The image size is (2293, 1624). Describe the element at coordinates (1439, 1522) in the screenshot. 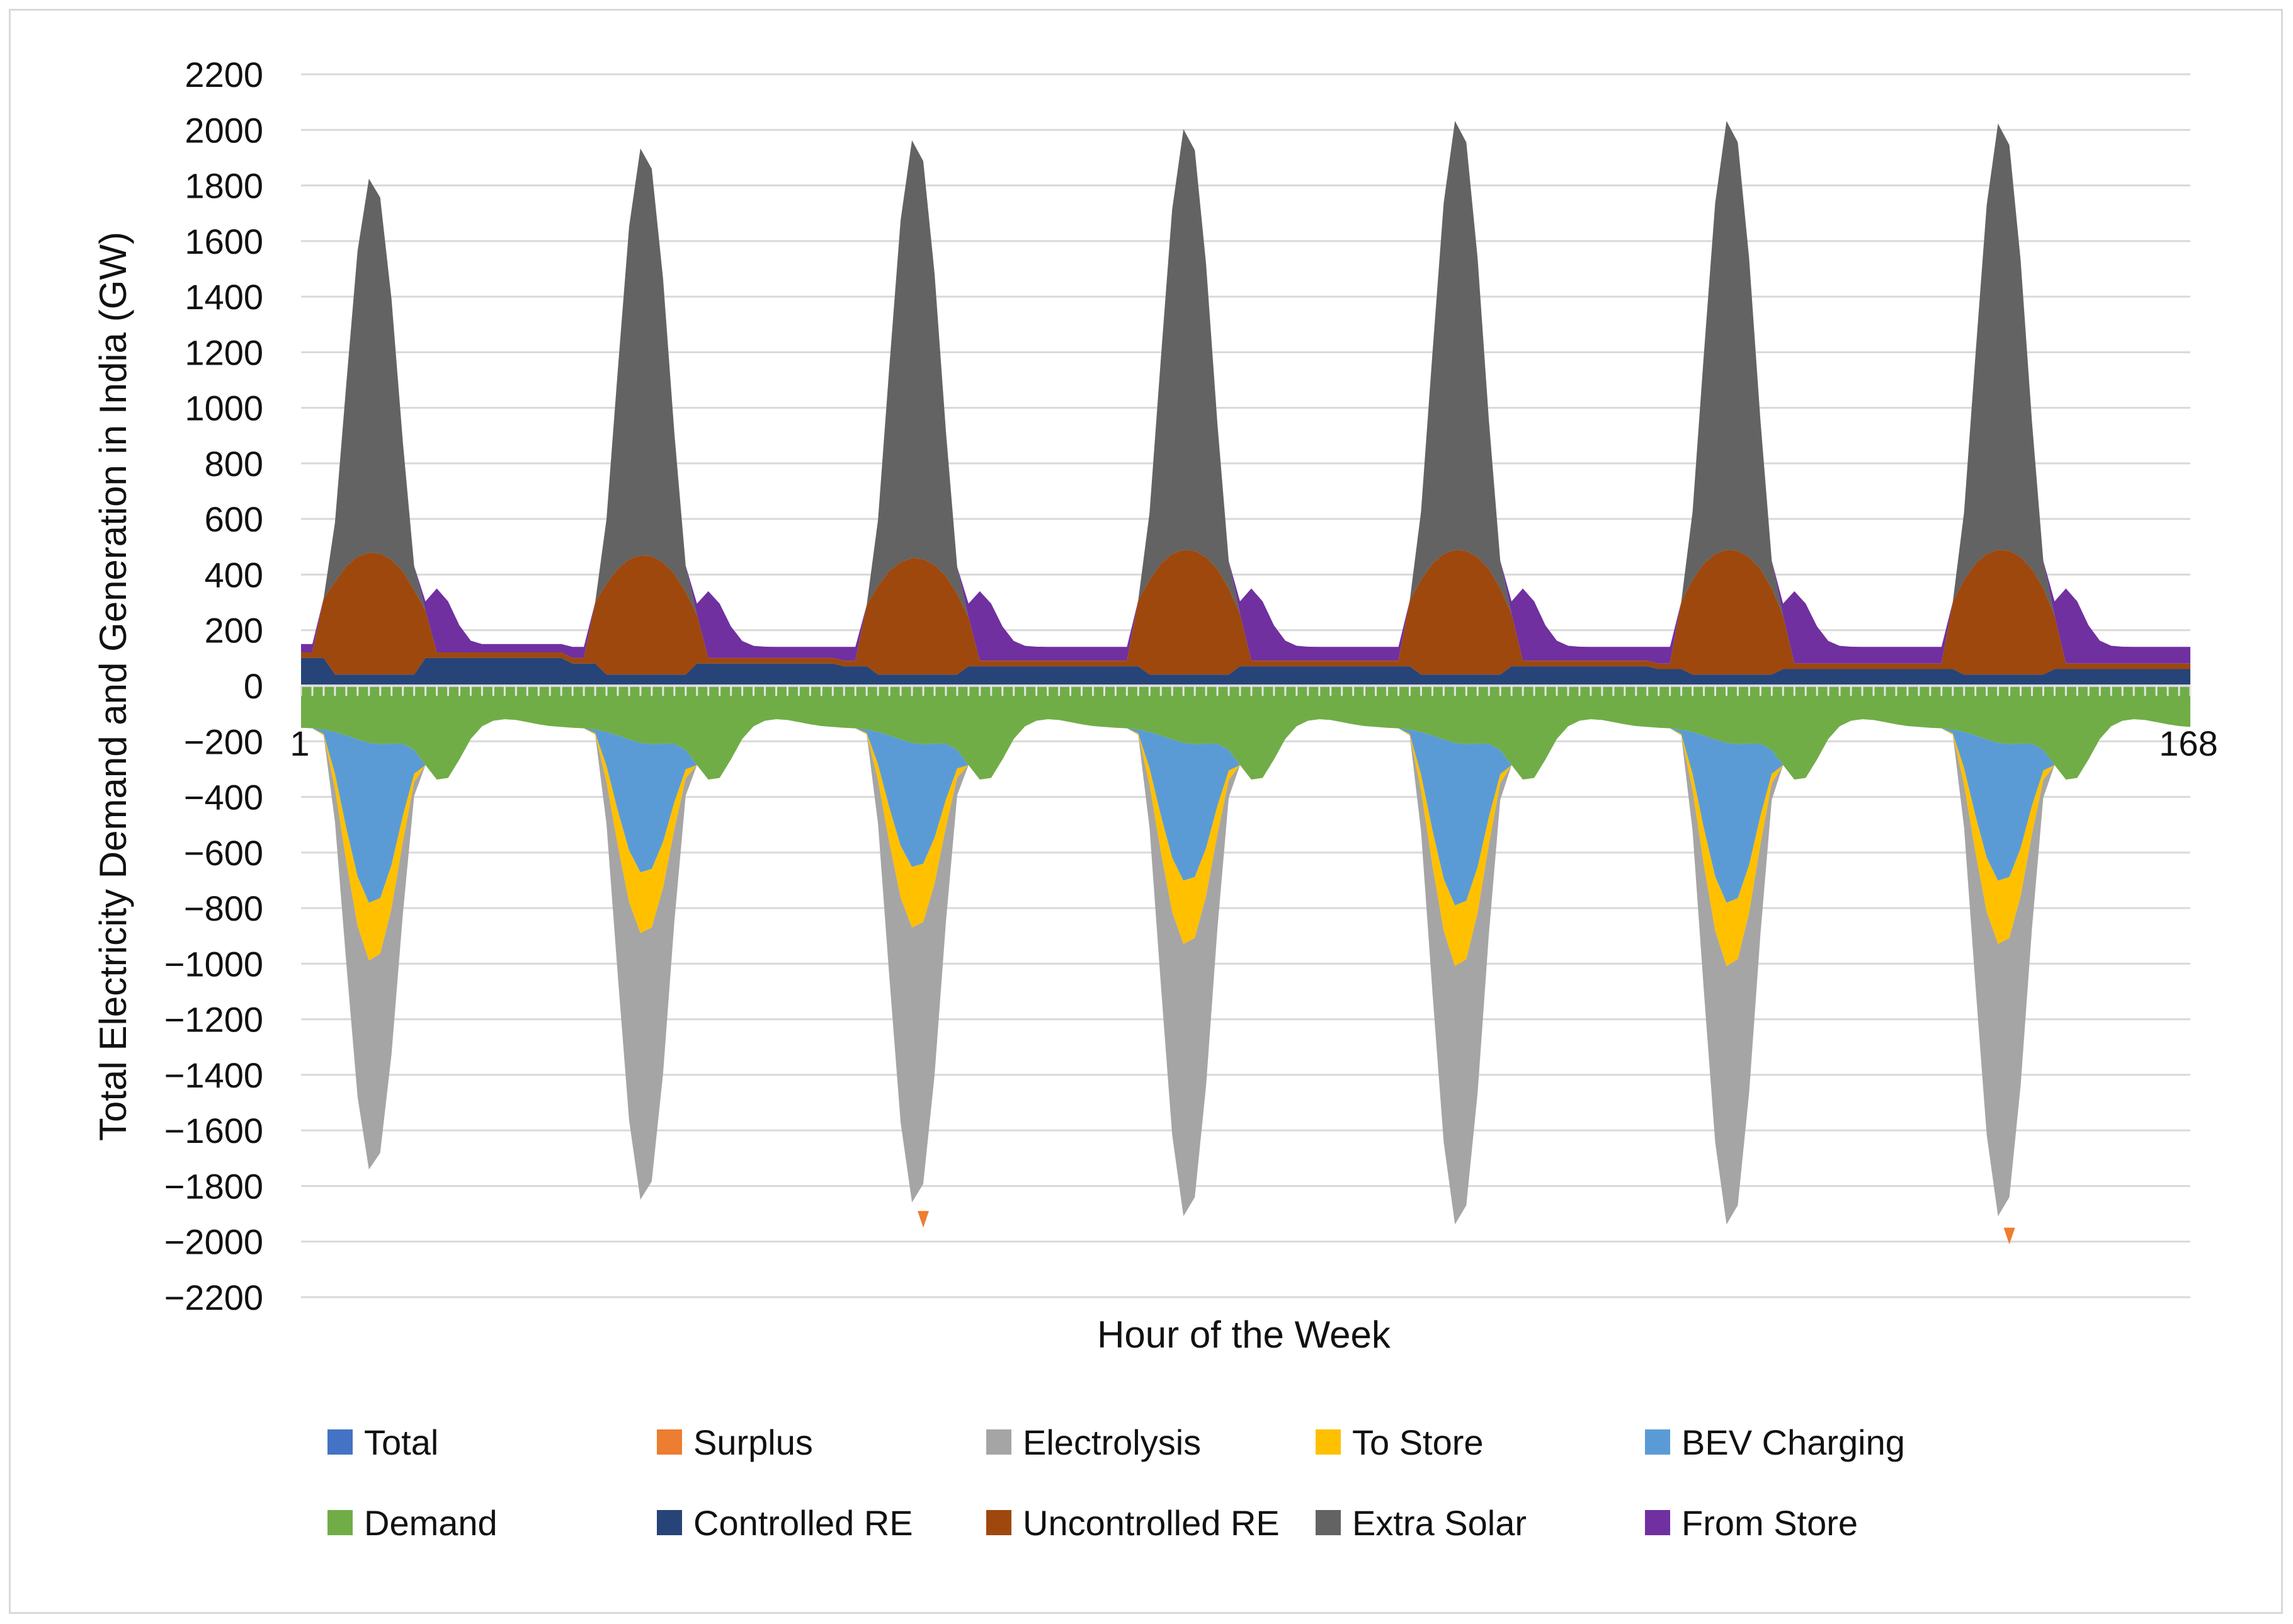

I see `legend-label: Extra Solar` at that location.